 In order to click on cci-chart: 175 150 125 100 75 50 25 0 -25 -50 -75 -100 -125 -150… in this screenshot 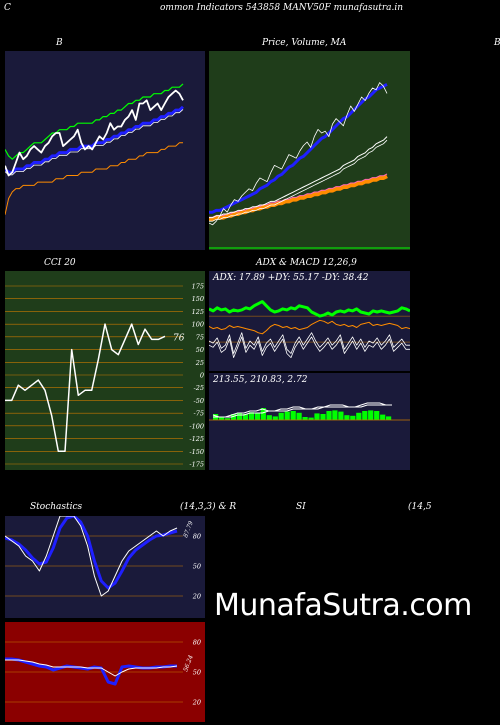, I will do `click(104, 376)`.